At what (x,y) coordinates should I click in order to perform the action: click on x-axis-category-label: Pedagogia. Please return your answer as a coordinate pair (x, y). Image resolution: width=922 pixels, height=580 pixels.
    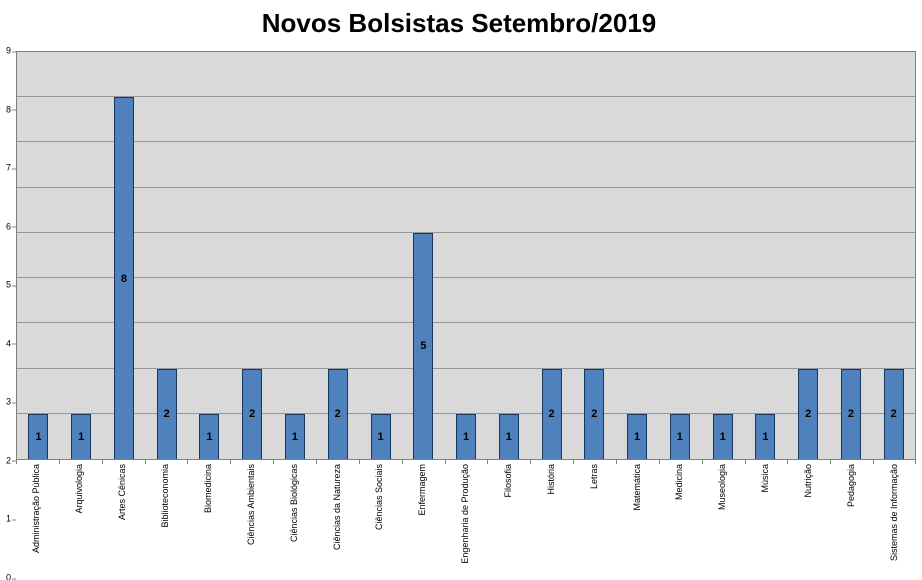
    Looking at the image, I should click on (850, 486).